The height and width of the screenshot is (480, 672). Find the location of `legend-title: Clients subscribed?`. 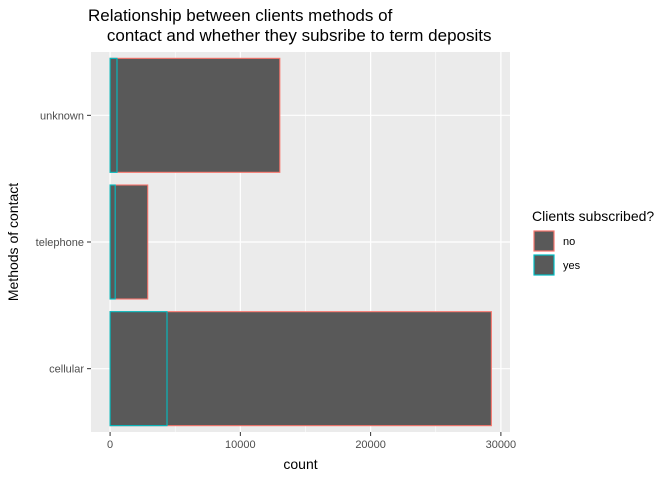

legend-title: Clients subscribed? is located at coordinates (593, 216).